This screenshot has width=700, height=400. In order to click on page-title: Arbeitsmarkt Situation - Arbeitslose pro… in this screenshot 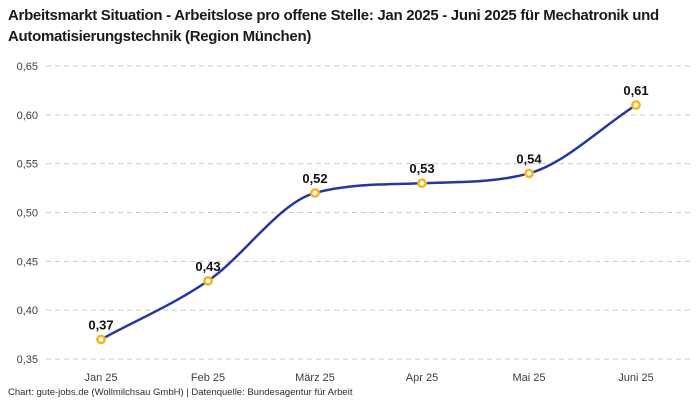, I will do `click(333, 26)`.